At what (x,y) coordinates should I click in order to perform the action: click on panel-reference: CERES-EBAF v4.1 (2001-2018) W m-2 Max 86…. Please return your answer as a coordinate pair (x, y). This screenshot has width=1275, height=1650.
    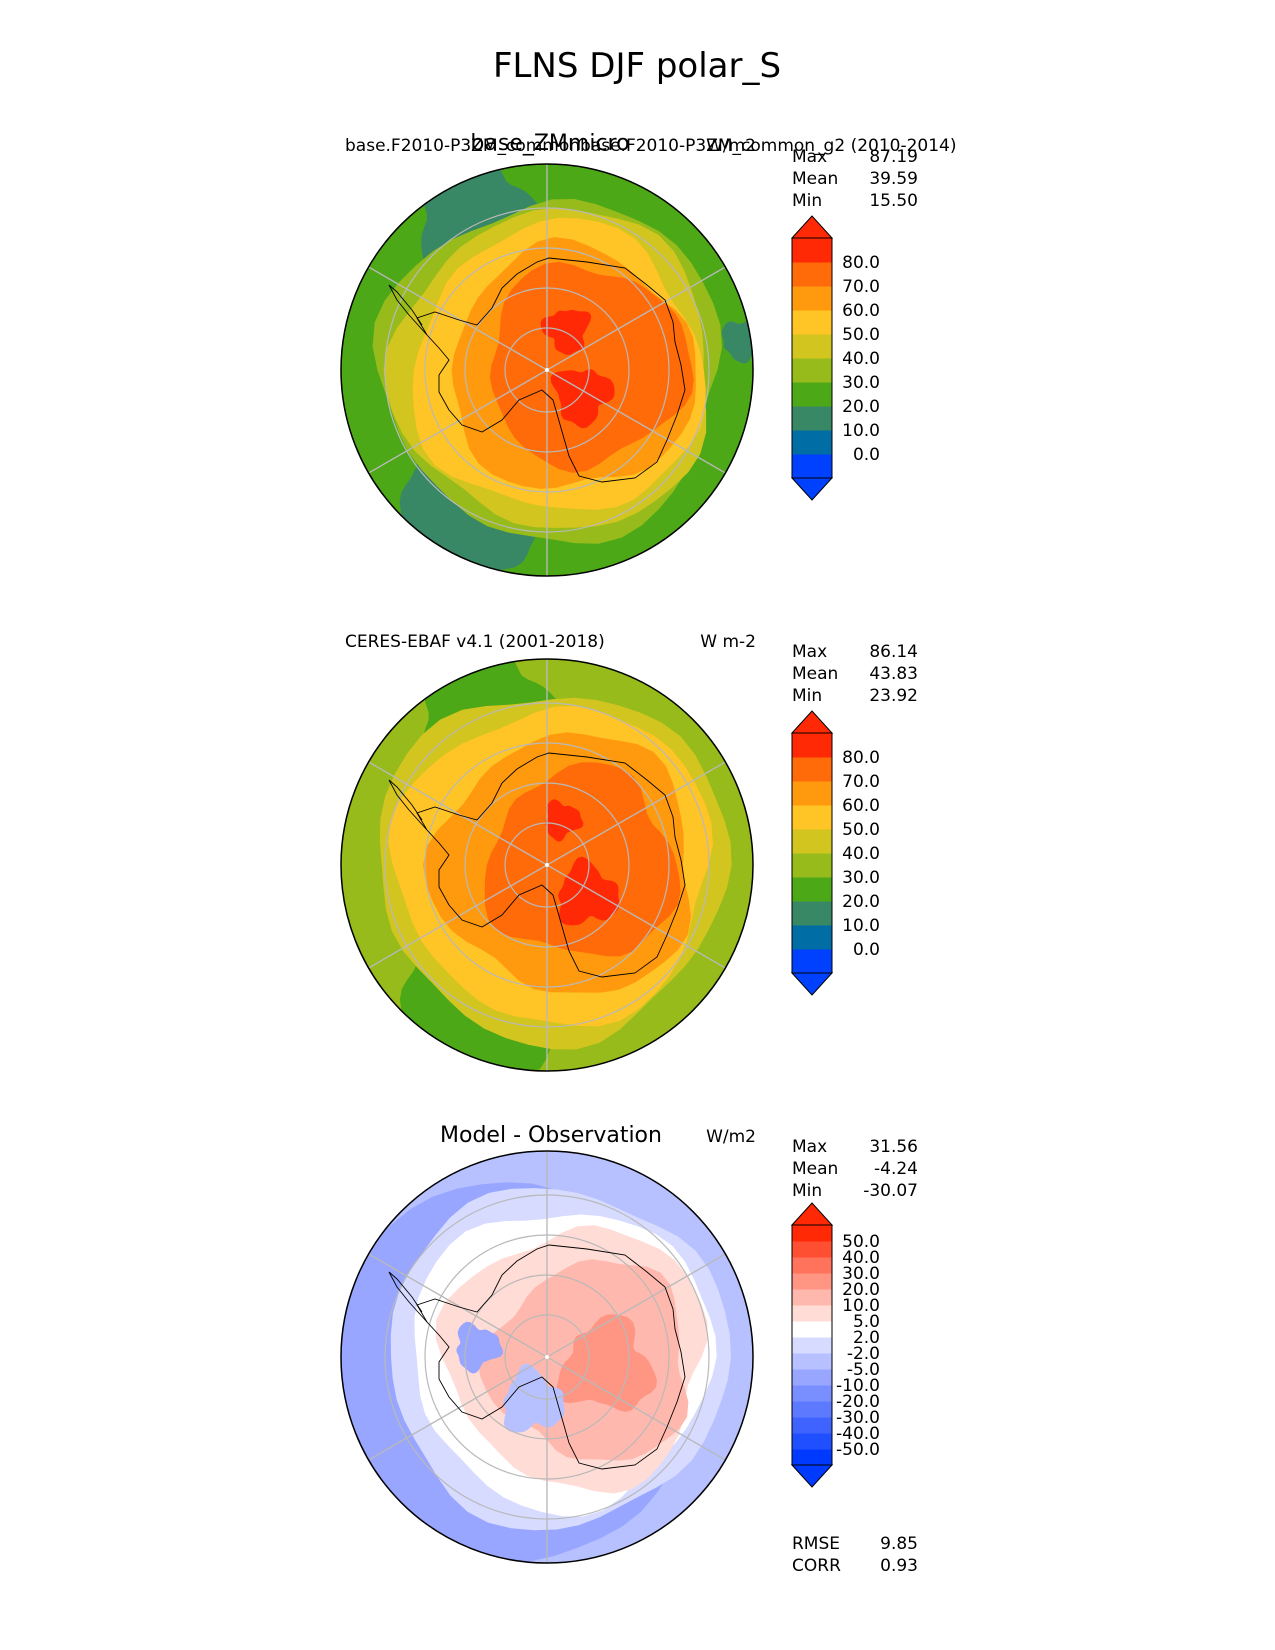
    Looking at the image, I should click on (629, 852).